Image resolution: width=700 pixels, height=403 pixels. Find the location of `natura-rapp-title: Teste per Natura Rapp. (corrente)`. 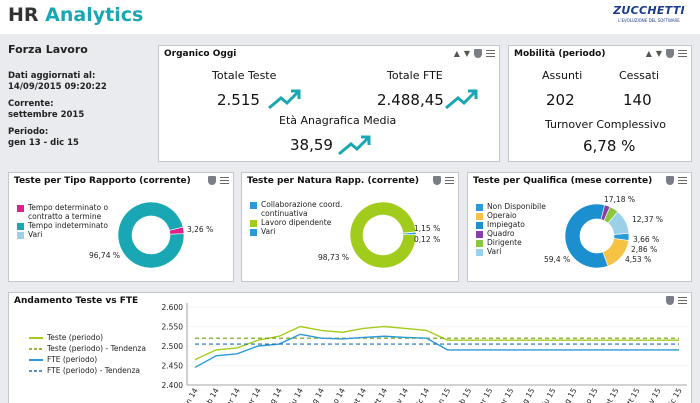

natura-rapp-title: Teste per Natura Rapp. (corrente) is located at coordinates (333, 181).